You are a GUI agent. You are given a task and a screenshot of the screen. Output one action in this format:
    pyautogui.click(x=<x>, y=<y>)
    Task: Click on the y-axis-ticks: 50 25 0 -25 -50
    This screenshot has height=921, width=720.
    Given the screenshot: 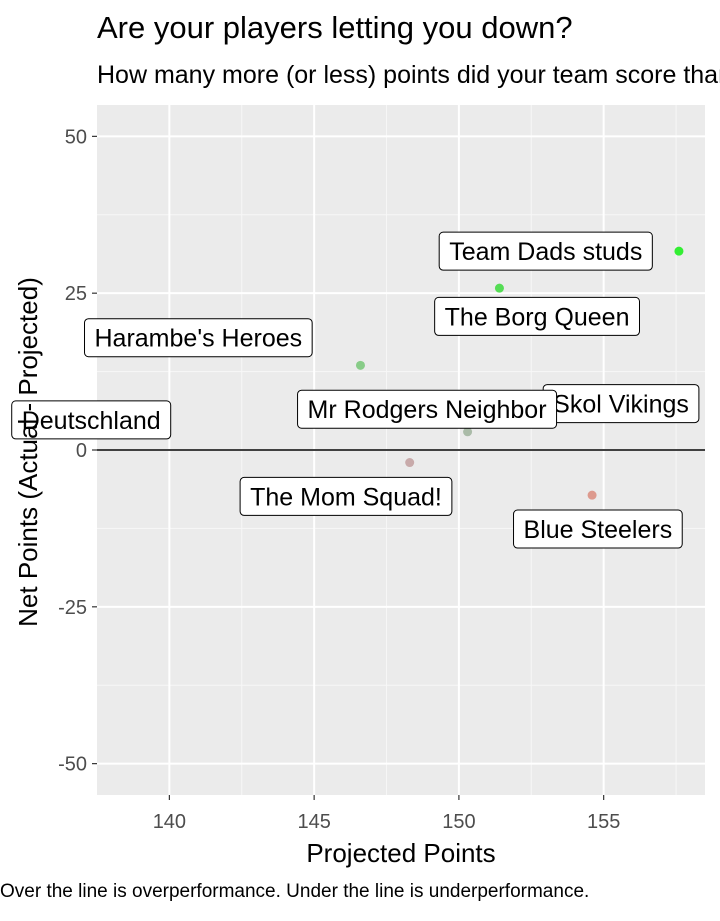 What is the action you would take?
    pyautogui.click(x=77, y=451)
    